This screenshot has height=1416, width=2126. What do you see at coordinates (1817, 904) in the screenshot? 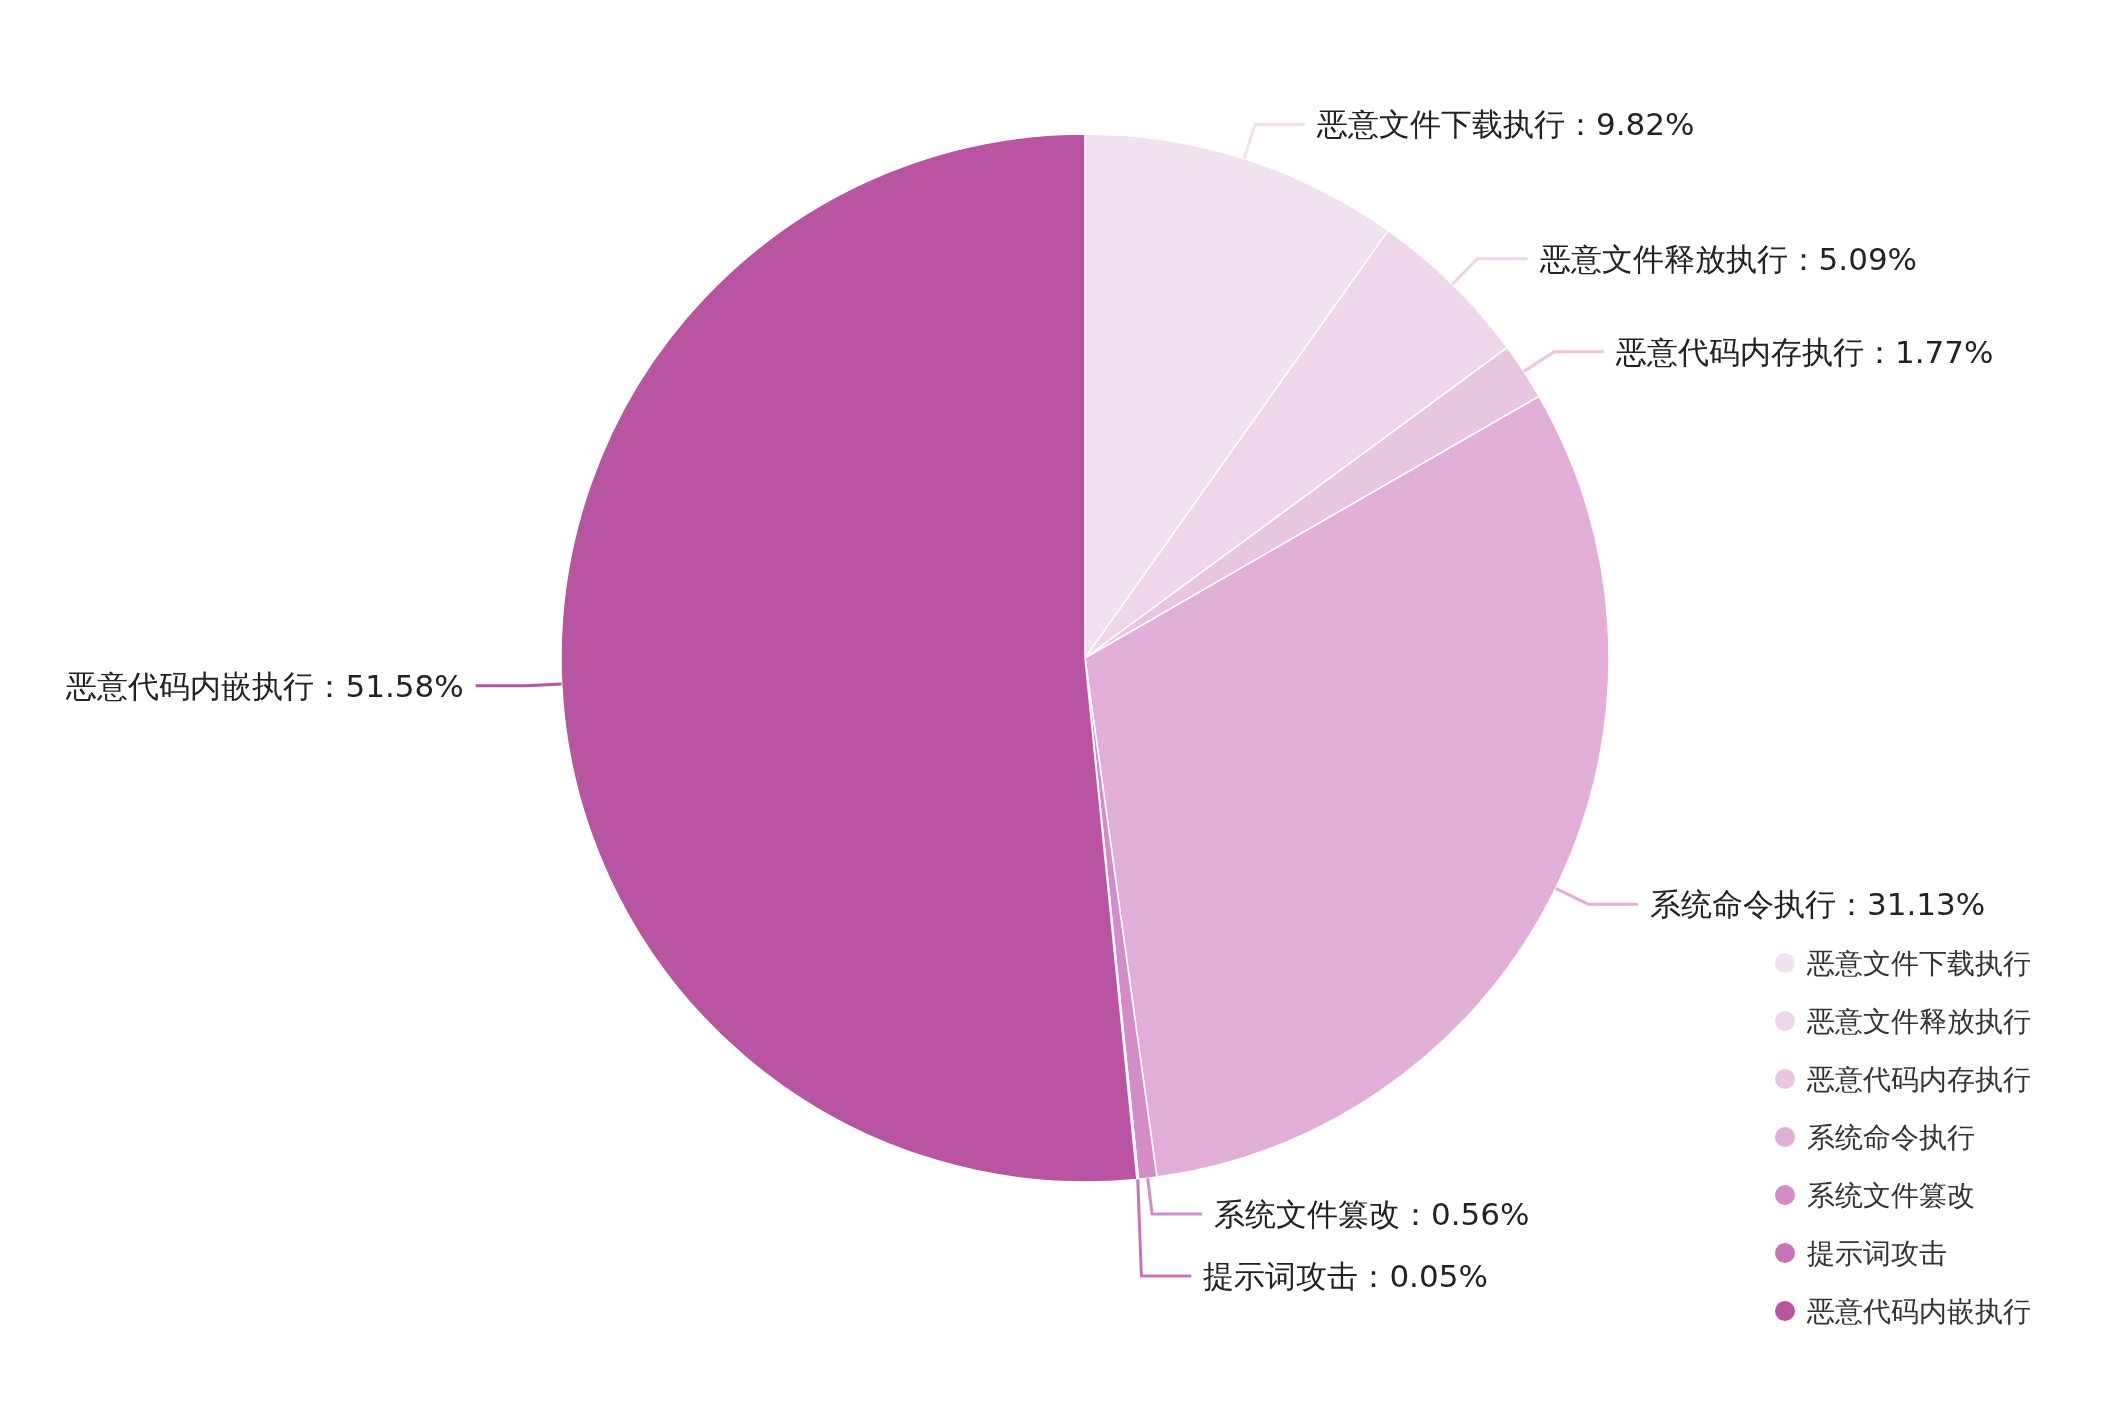
I see `data-label: 系统命令执行：31.13%` at bounding box center [1817, 904].